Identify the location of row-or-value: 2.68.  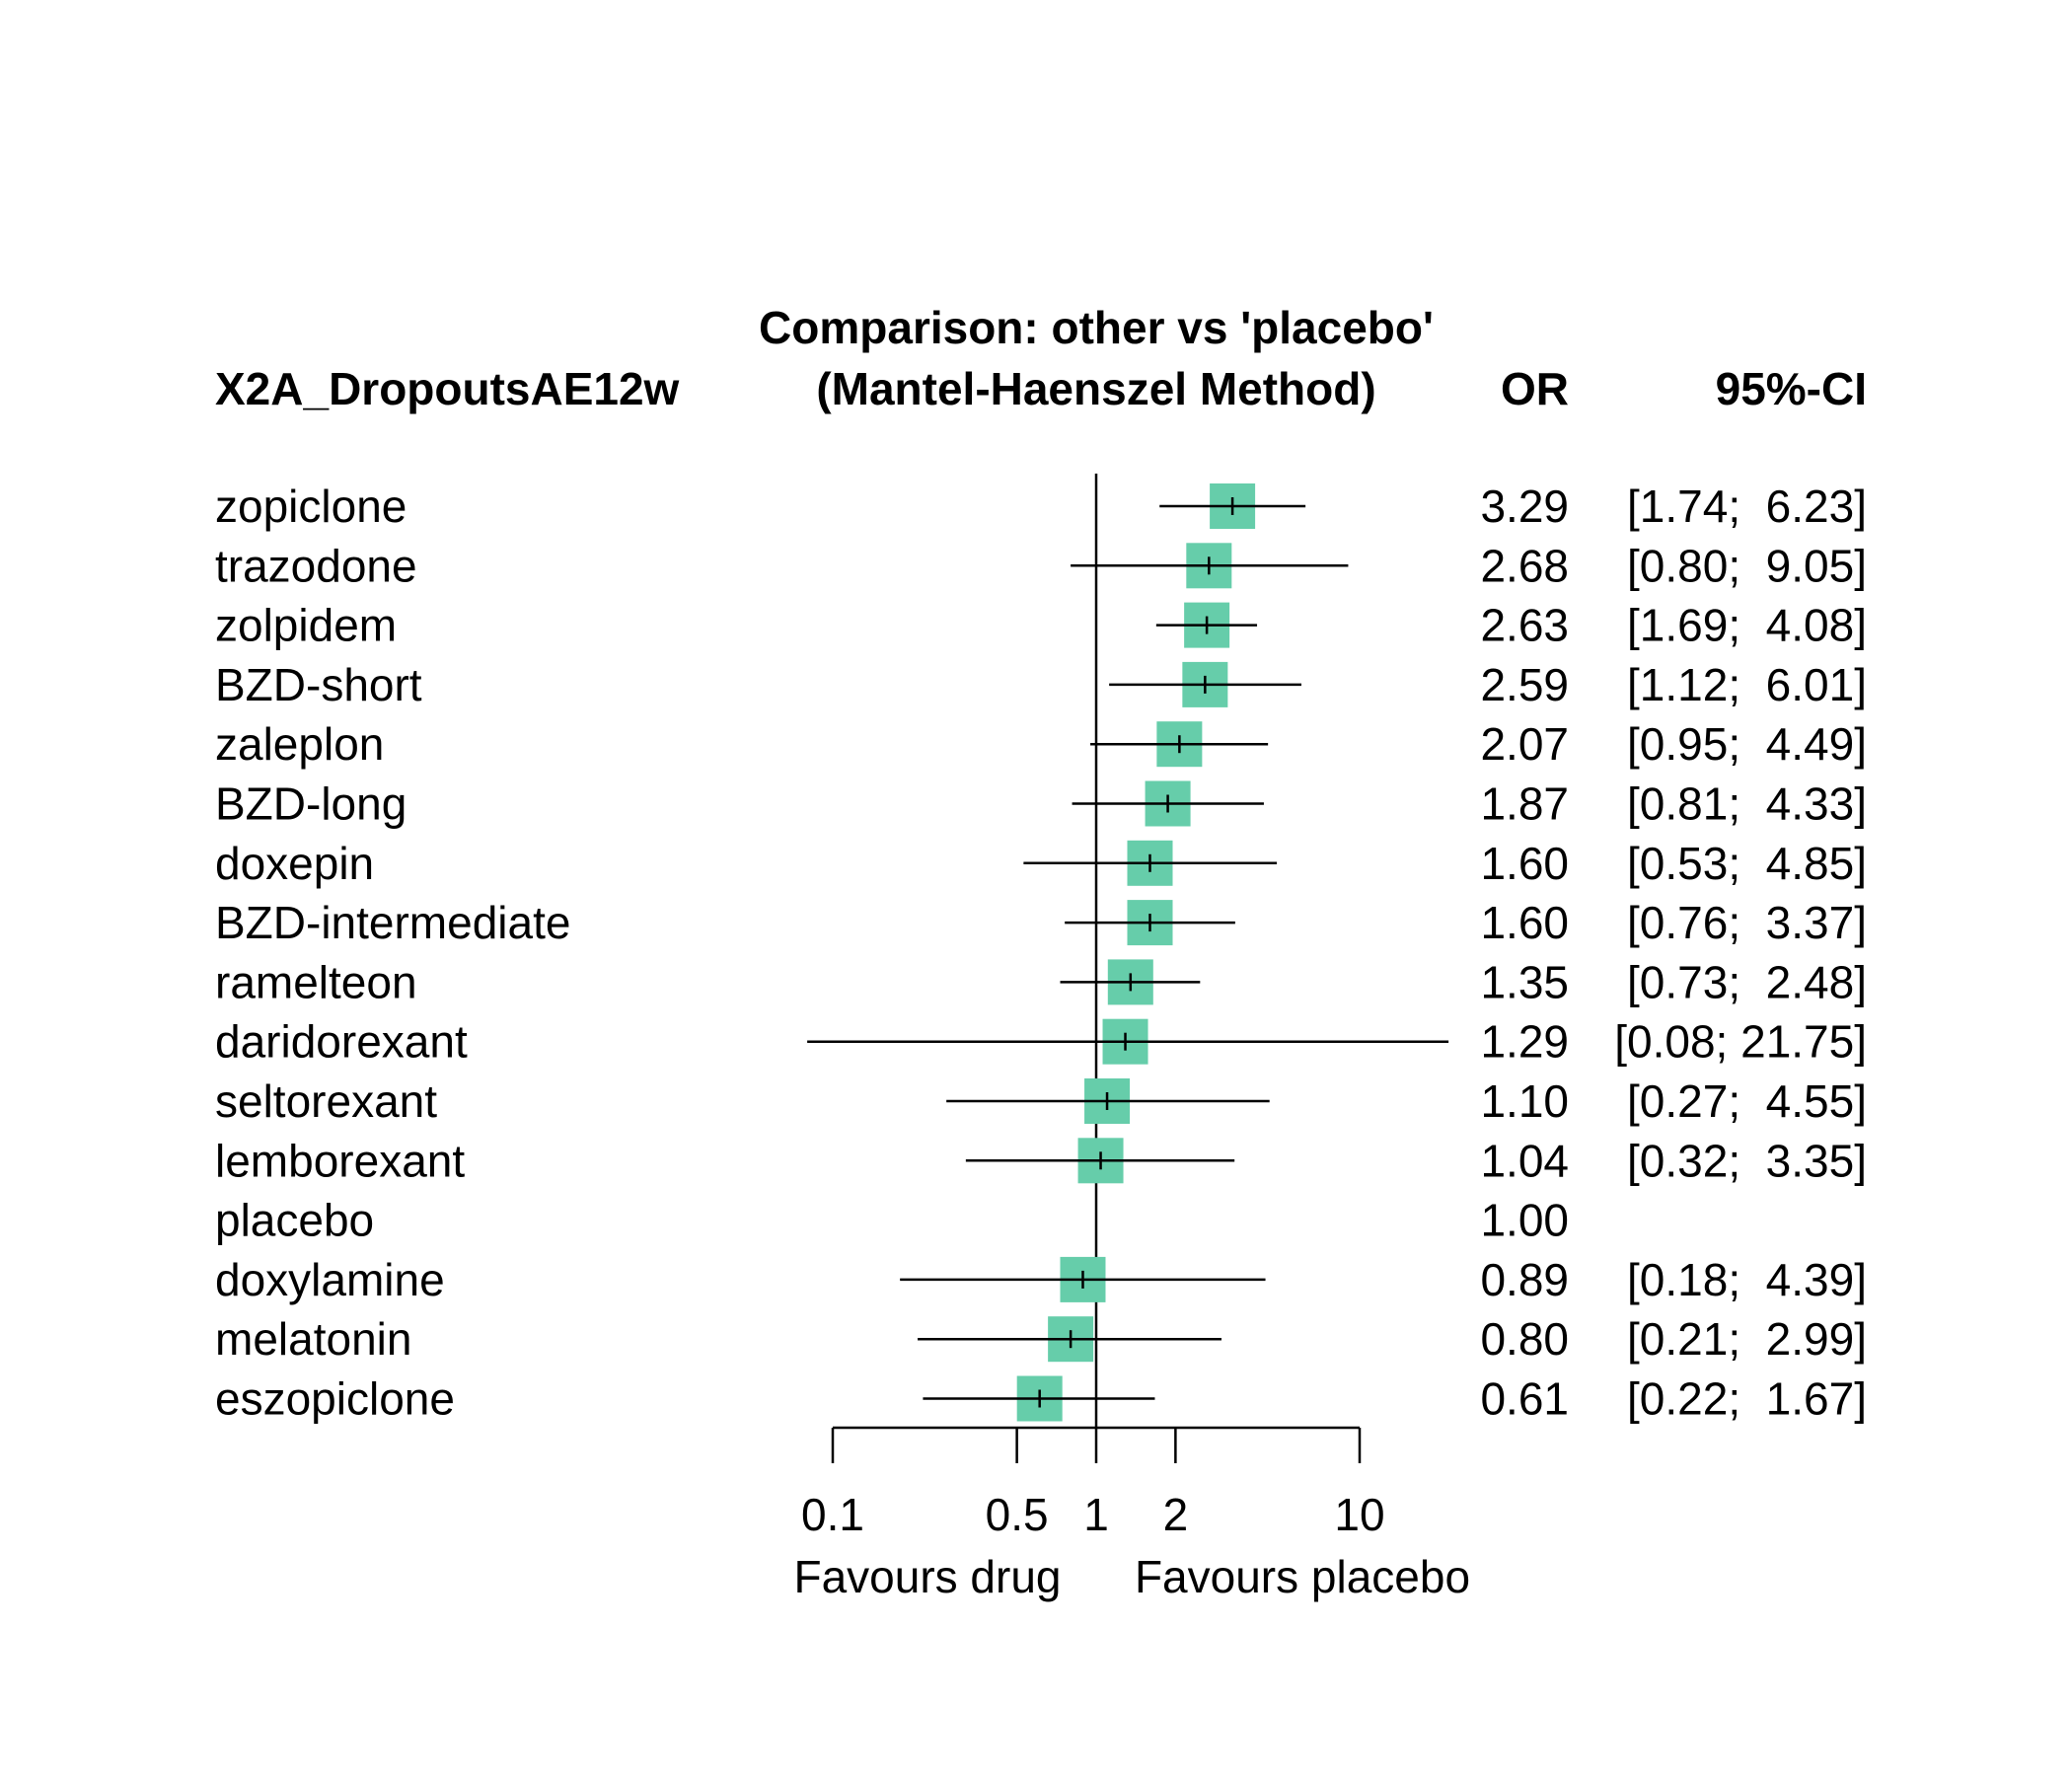
(1525, 566).